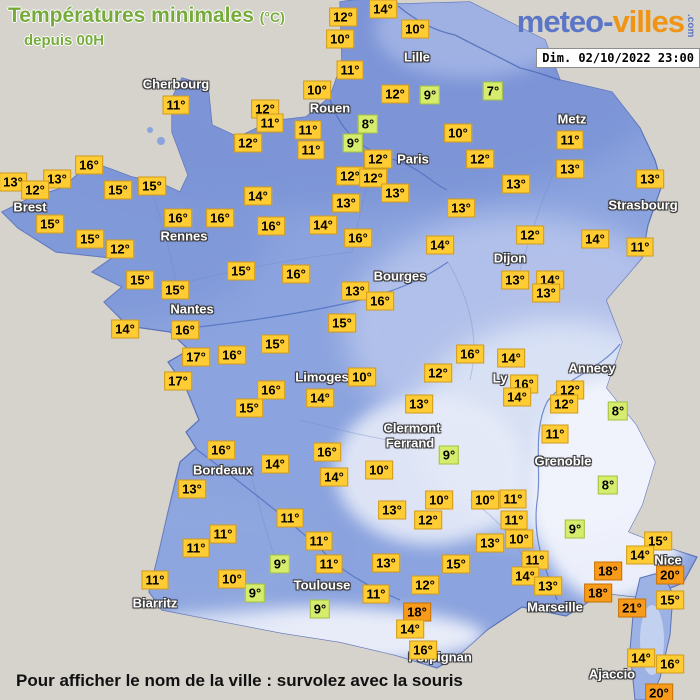 This screenshot has width=700, height=700. Describe the element at coordinates (493, 91) in the screenshot. I see `temp-label: 7°` at that location.